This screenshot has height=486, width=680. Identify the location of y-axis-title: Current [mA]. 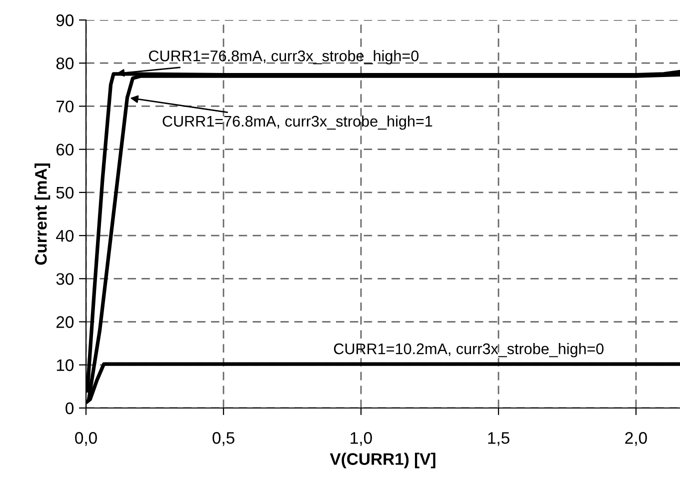
(42, 214).